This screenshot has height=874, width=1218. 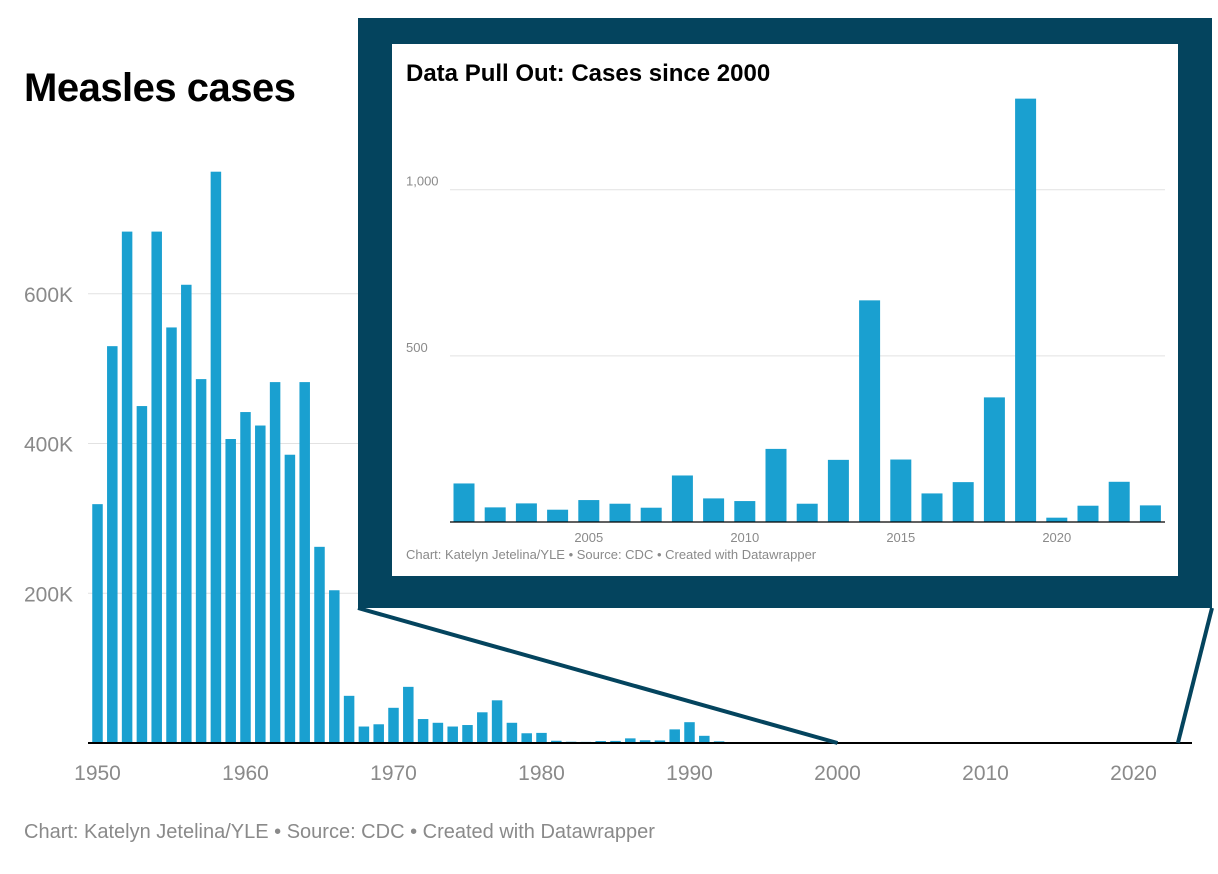 What do you see at coordinates (97, 773) in the screenshot?
I see `main-x-tick-label: 1950` at bounding box center [97, 773].